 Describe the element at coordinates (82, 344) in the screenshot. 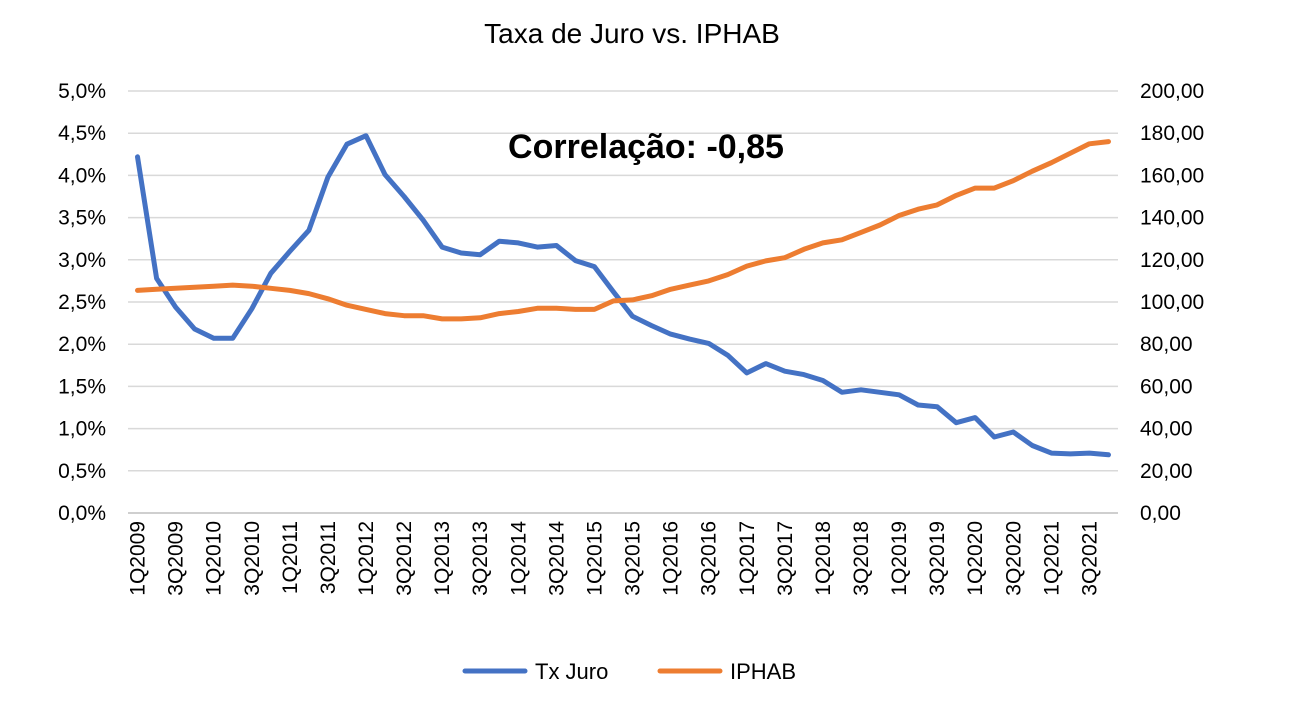

I see `left-axis-tick-label: 2,0%` at that location.